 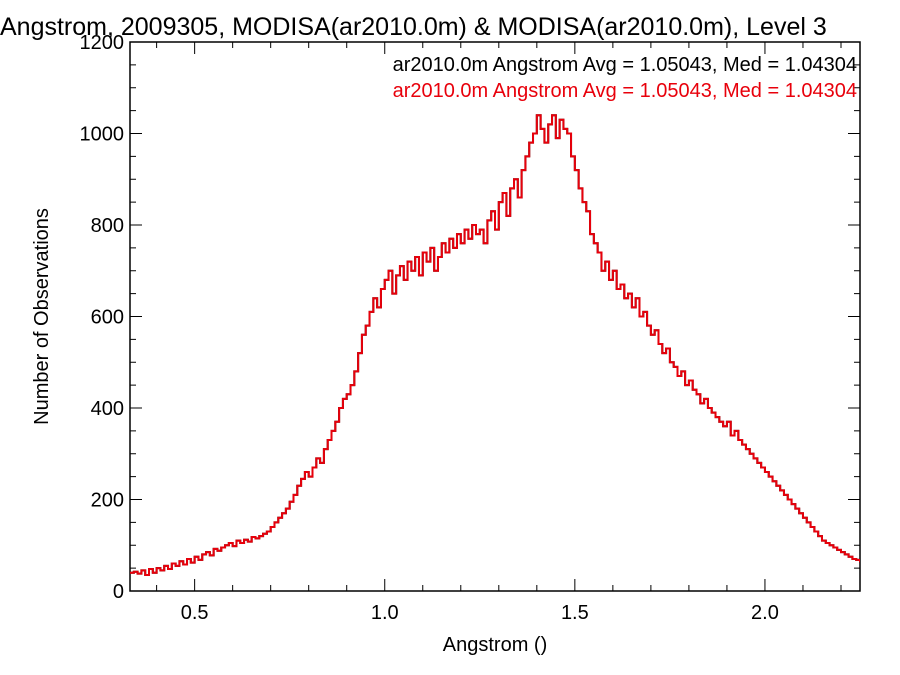 I want to click on x-tick-label: 2.0, so click(x=765, y=613).